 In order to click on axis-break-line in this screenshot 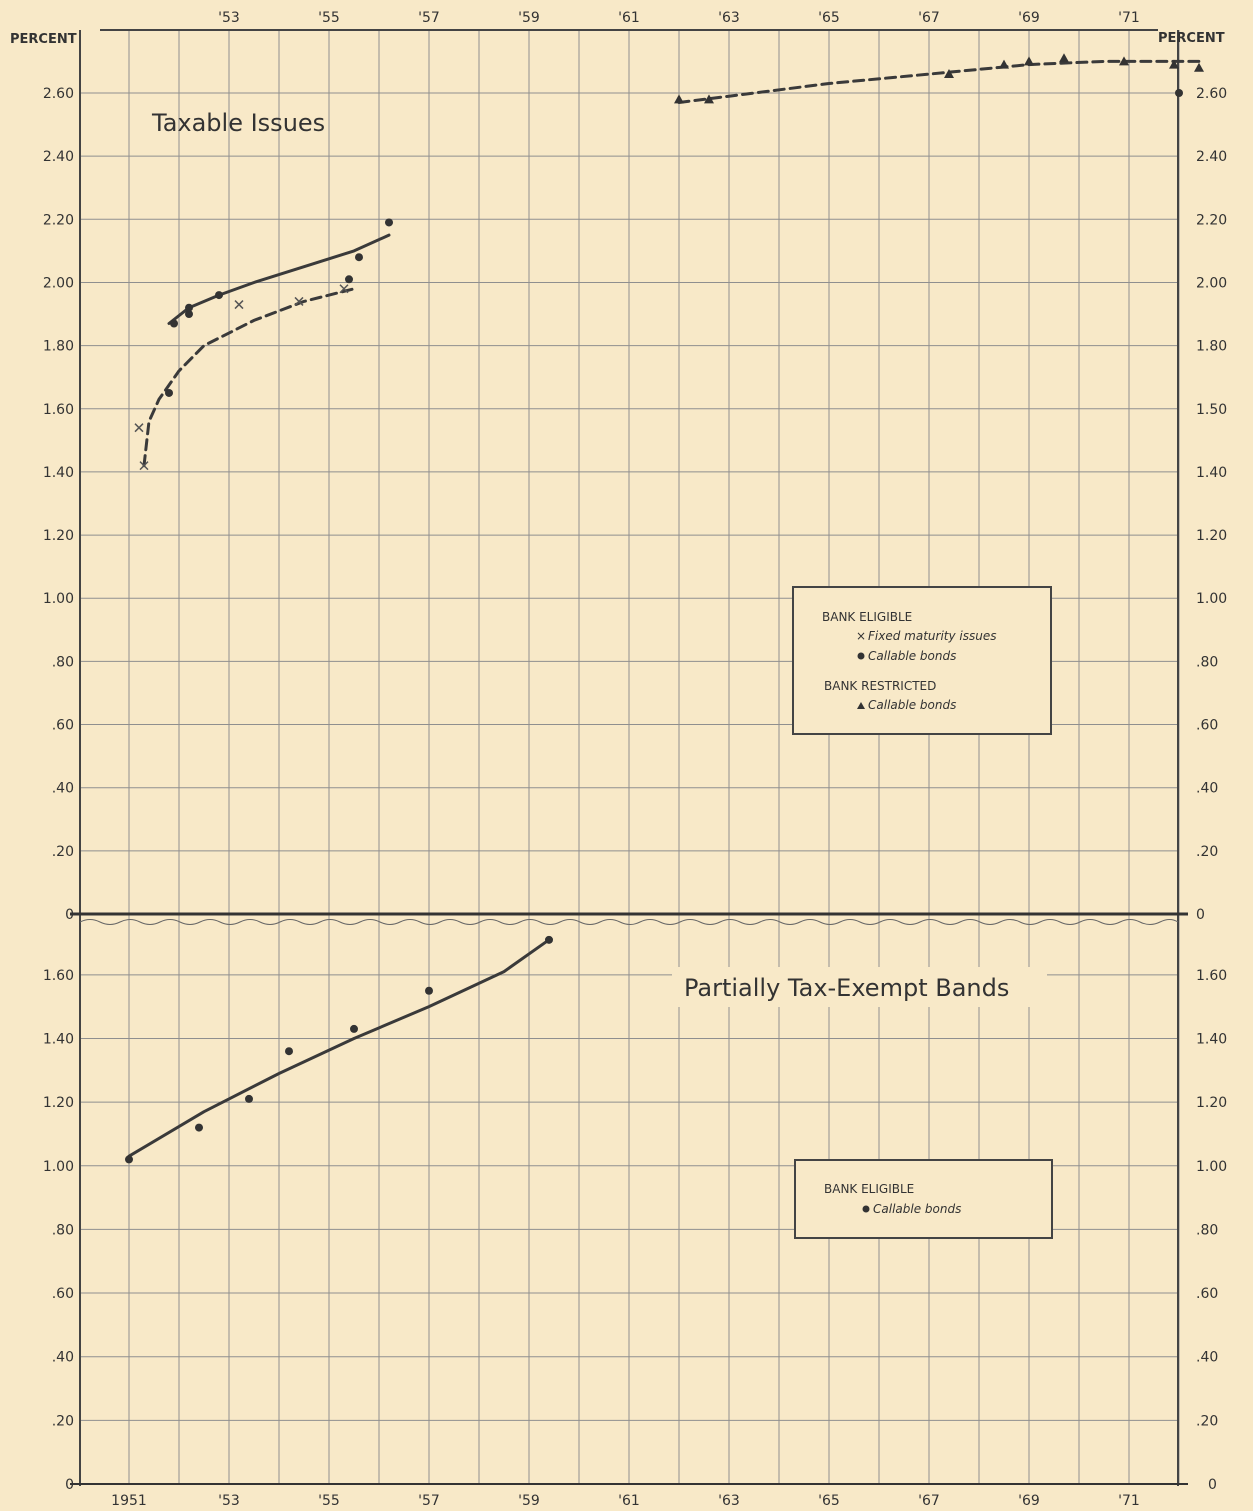, I will do `click(629, 922)`.